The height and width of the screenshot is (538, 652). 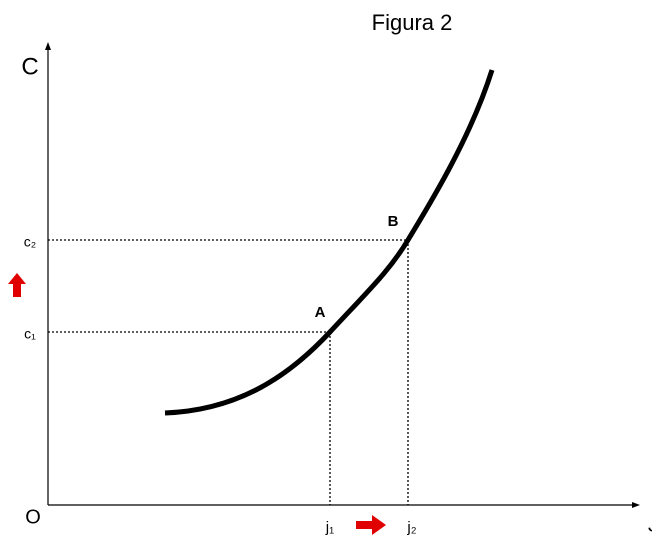 I want to click on origin-label: O, so click(x=33, y=517).